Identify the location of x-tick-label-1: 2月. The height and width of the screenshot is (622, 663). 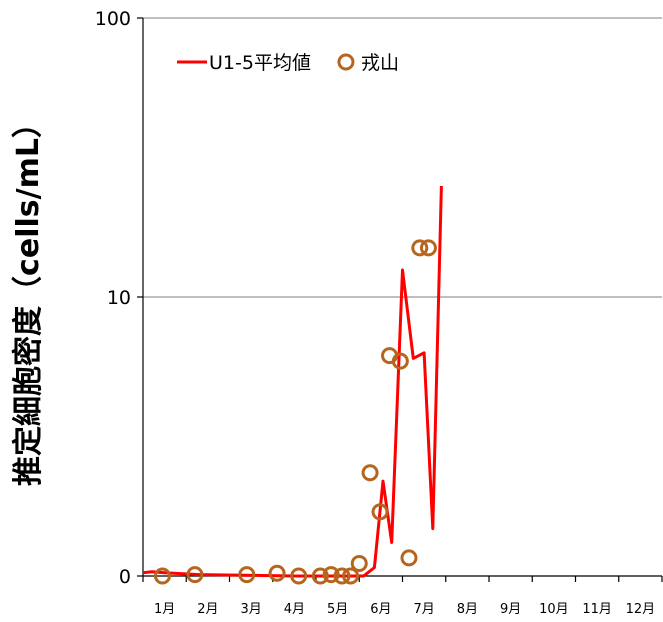
(207, 609).